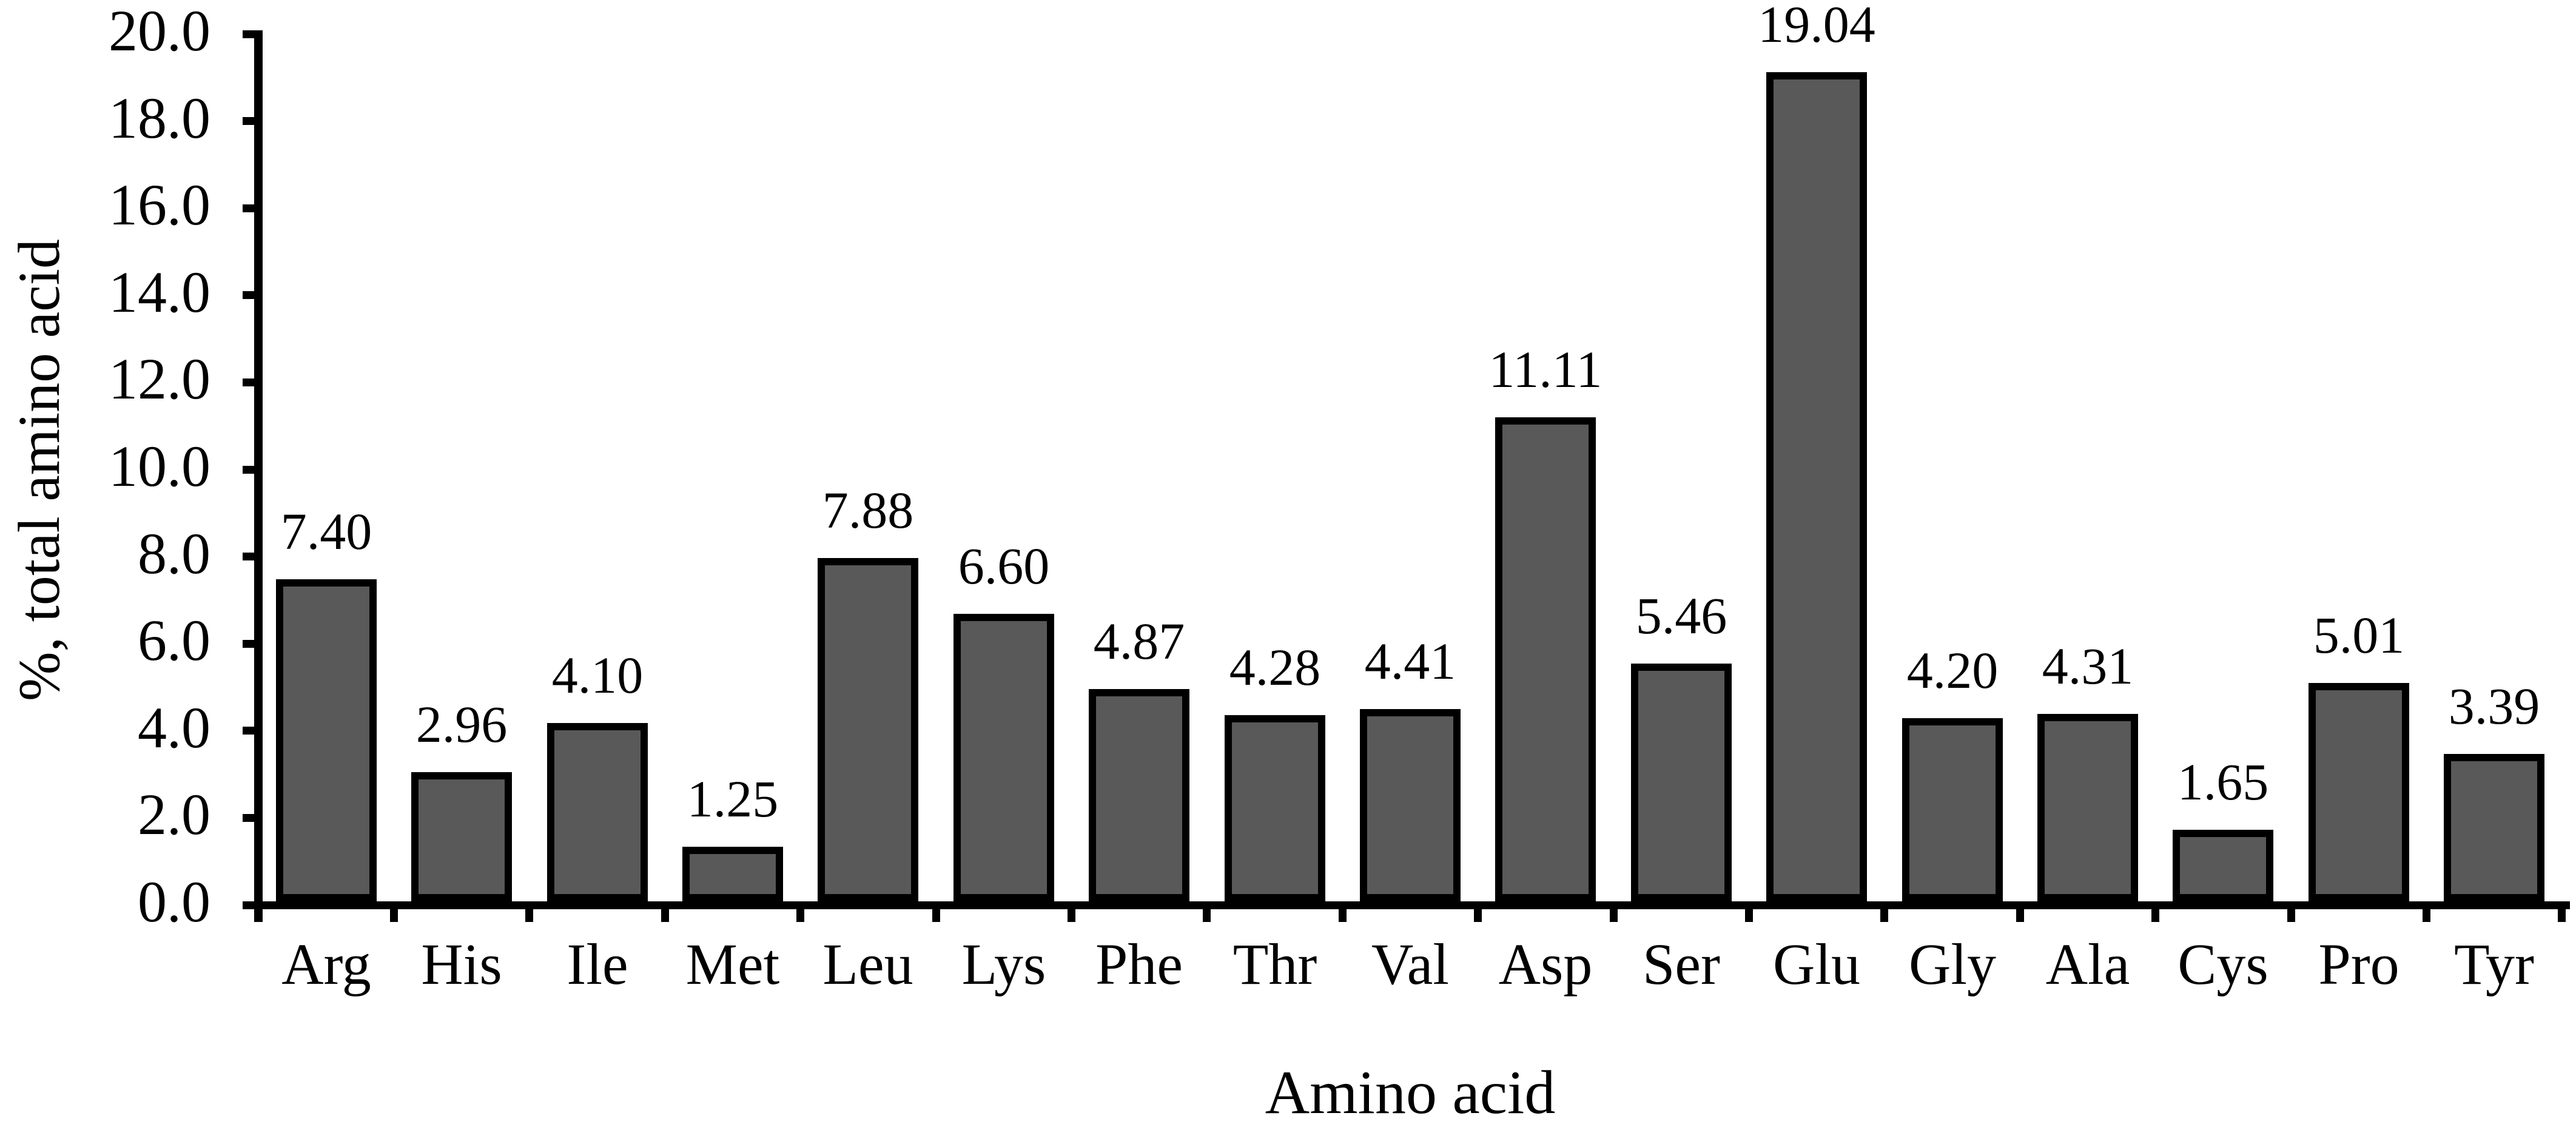 The image size is (2576, 1147). What do you see at coordinates (174, 641) in the screenshot?
I see `y-tick-label-6.0: 6.0` at bounding box center [174, 641].